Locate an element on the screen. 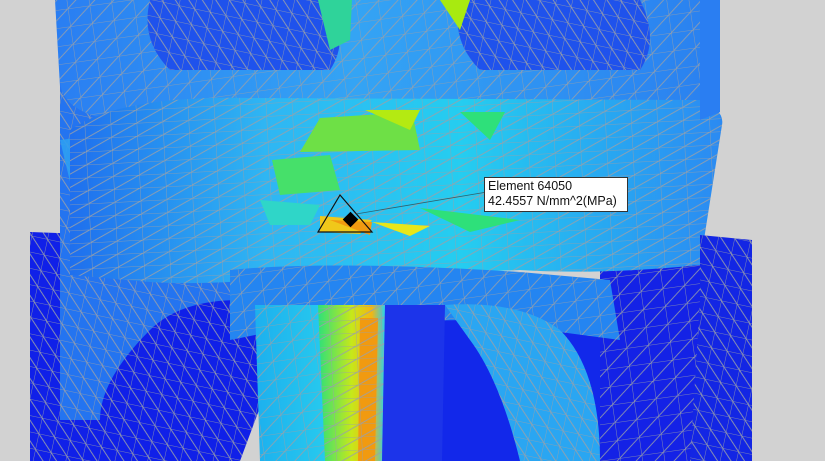 The height and width of the screenshot is (461, 825). right-side-part is located at coordinates (721, 230).